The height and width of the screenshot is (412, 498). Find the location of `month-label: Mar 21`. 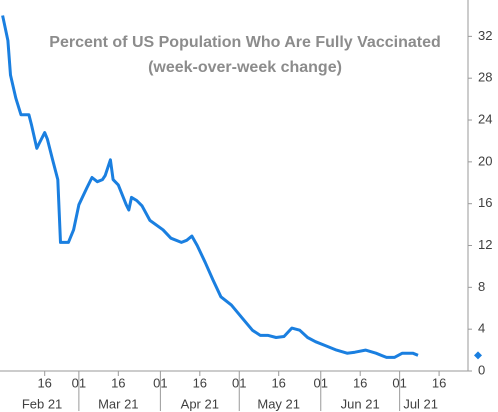

month-label: Mar 21 is located at coordinates (118, 403).